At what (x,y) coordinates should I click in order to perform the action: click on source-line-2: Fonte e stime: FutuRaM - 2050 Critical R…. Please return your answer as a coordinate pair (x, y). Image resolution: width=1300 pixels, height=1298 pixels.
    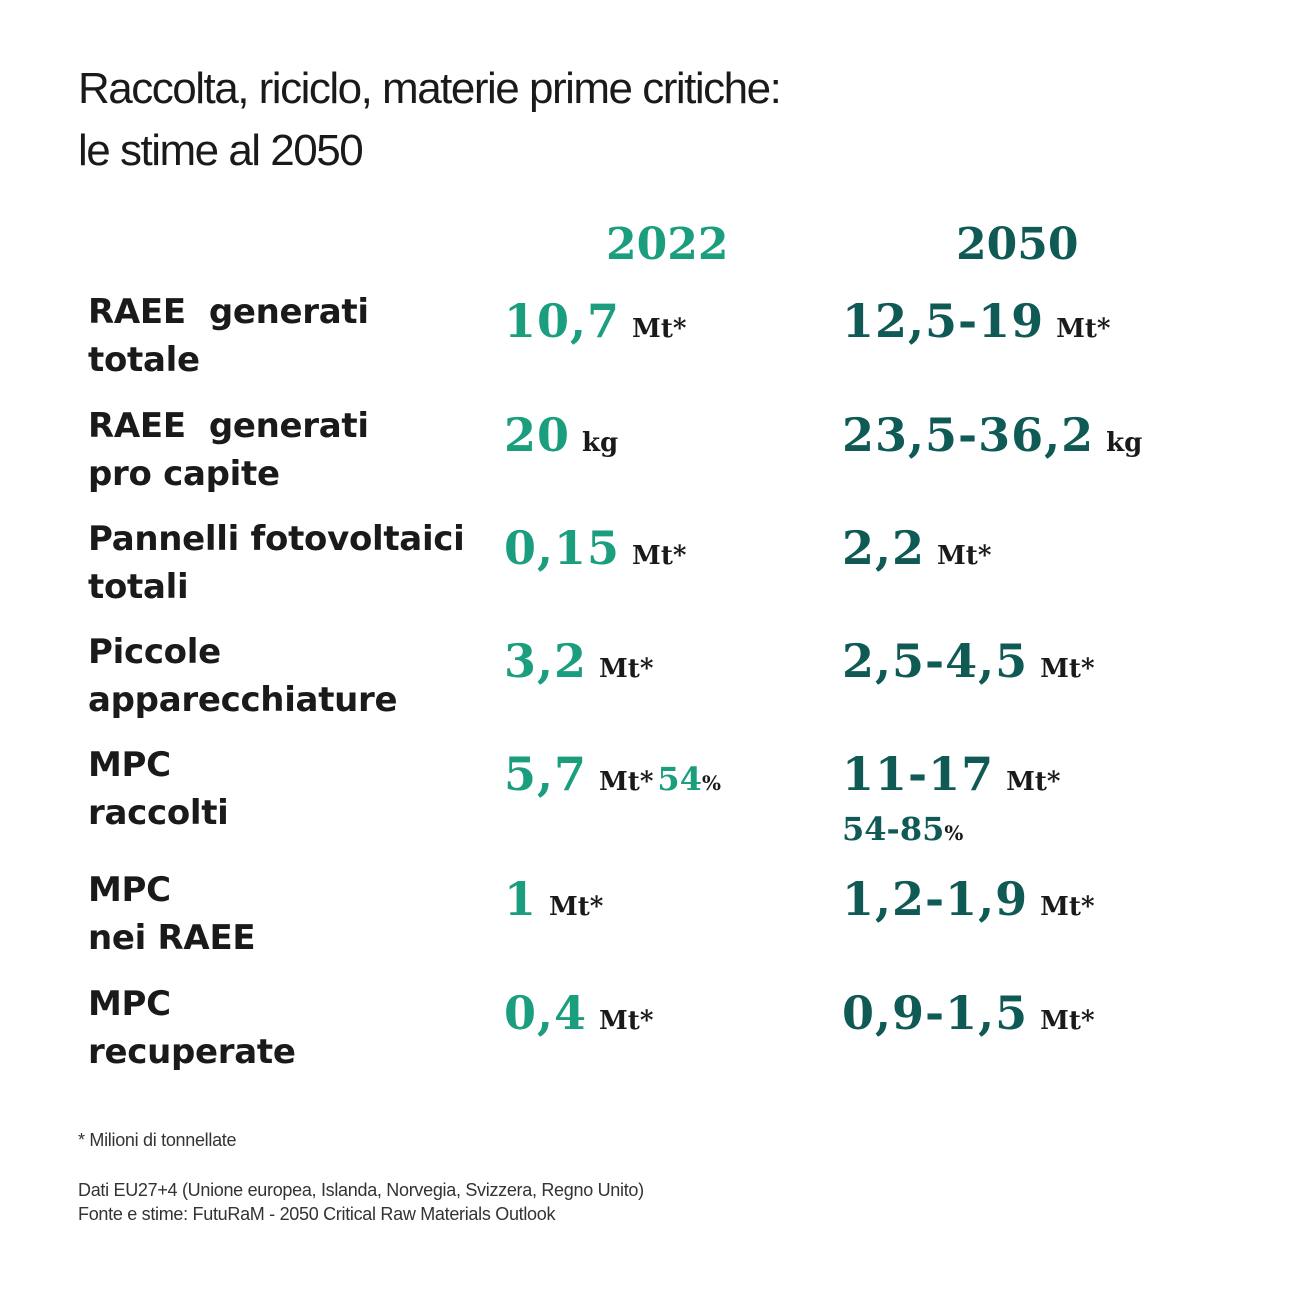
    Looking at the image, I should click on (317, 1214).